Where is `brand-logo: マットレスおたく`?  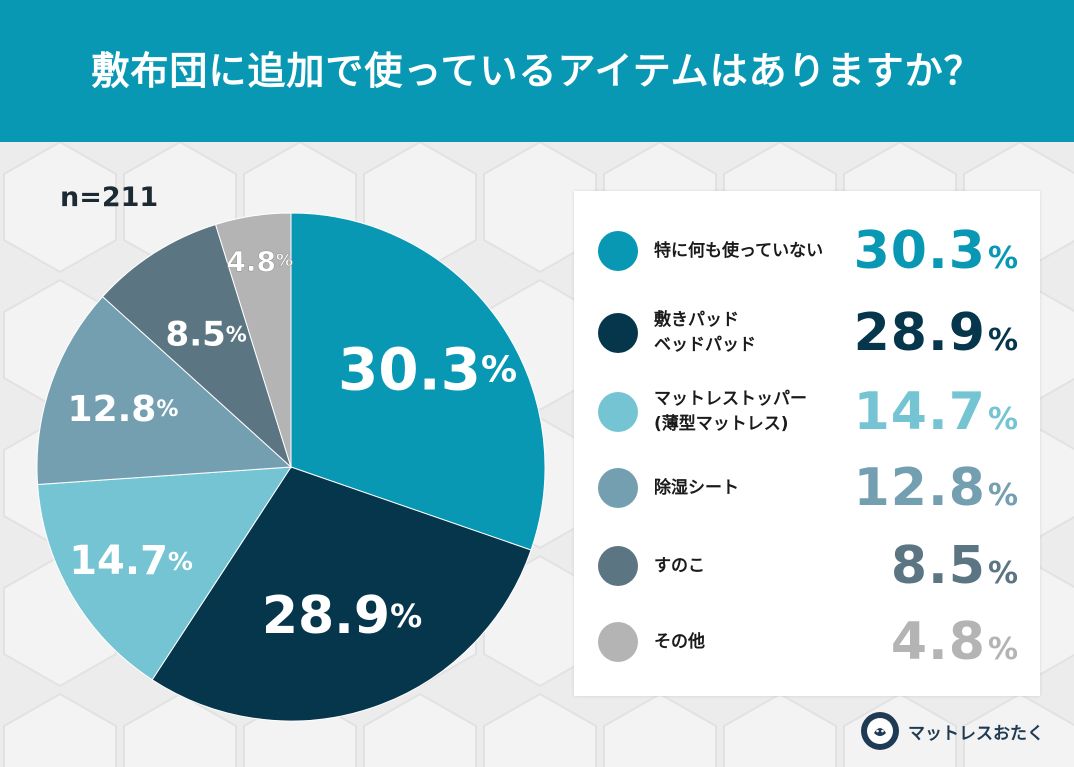 brand-logo: マットレスおたく is located at coordinates (952, 731).